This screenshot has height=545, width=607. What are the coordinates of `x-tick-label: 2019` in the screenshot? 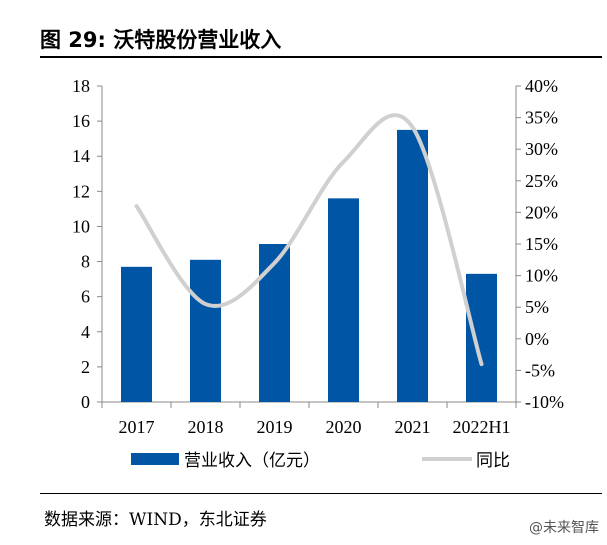 It's located at (275, 427).